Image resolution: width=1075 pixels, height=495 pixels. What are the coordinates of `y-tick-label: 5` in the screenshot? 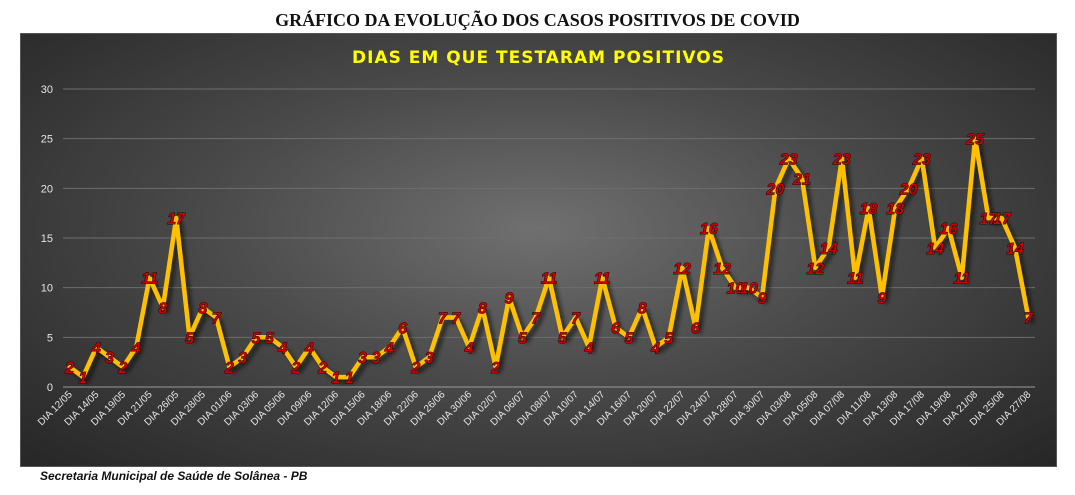 It's located at (50, 338).